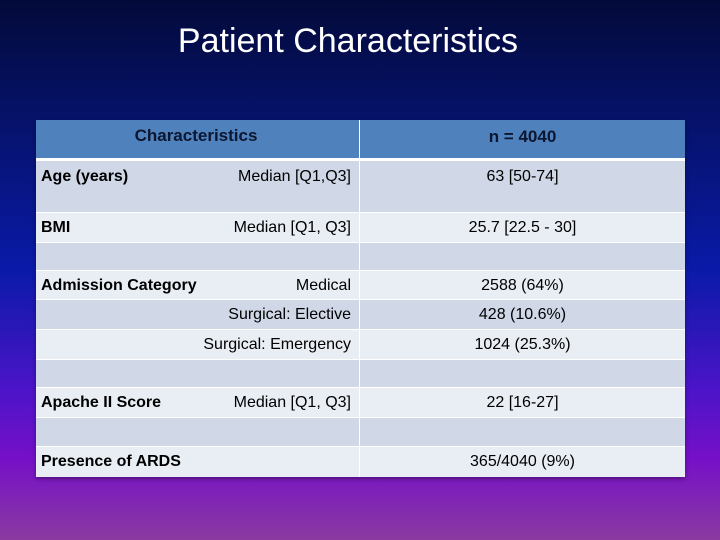 This screenshot has height=540, width=720. Describe the element at coordinates (522, 136) in the screenshot. I see `header-label-n: n = 4040` at that location.